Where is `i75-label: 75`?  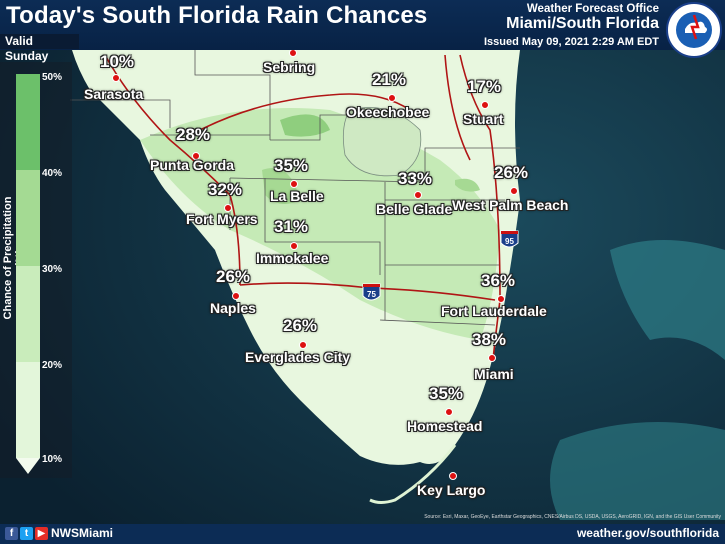 i75-label: 75 is located at coordinates (371, 294).